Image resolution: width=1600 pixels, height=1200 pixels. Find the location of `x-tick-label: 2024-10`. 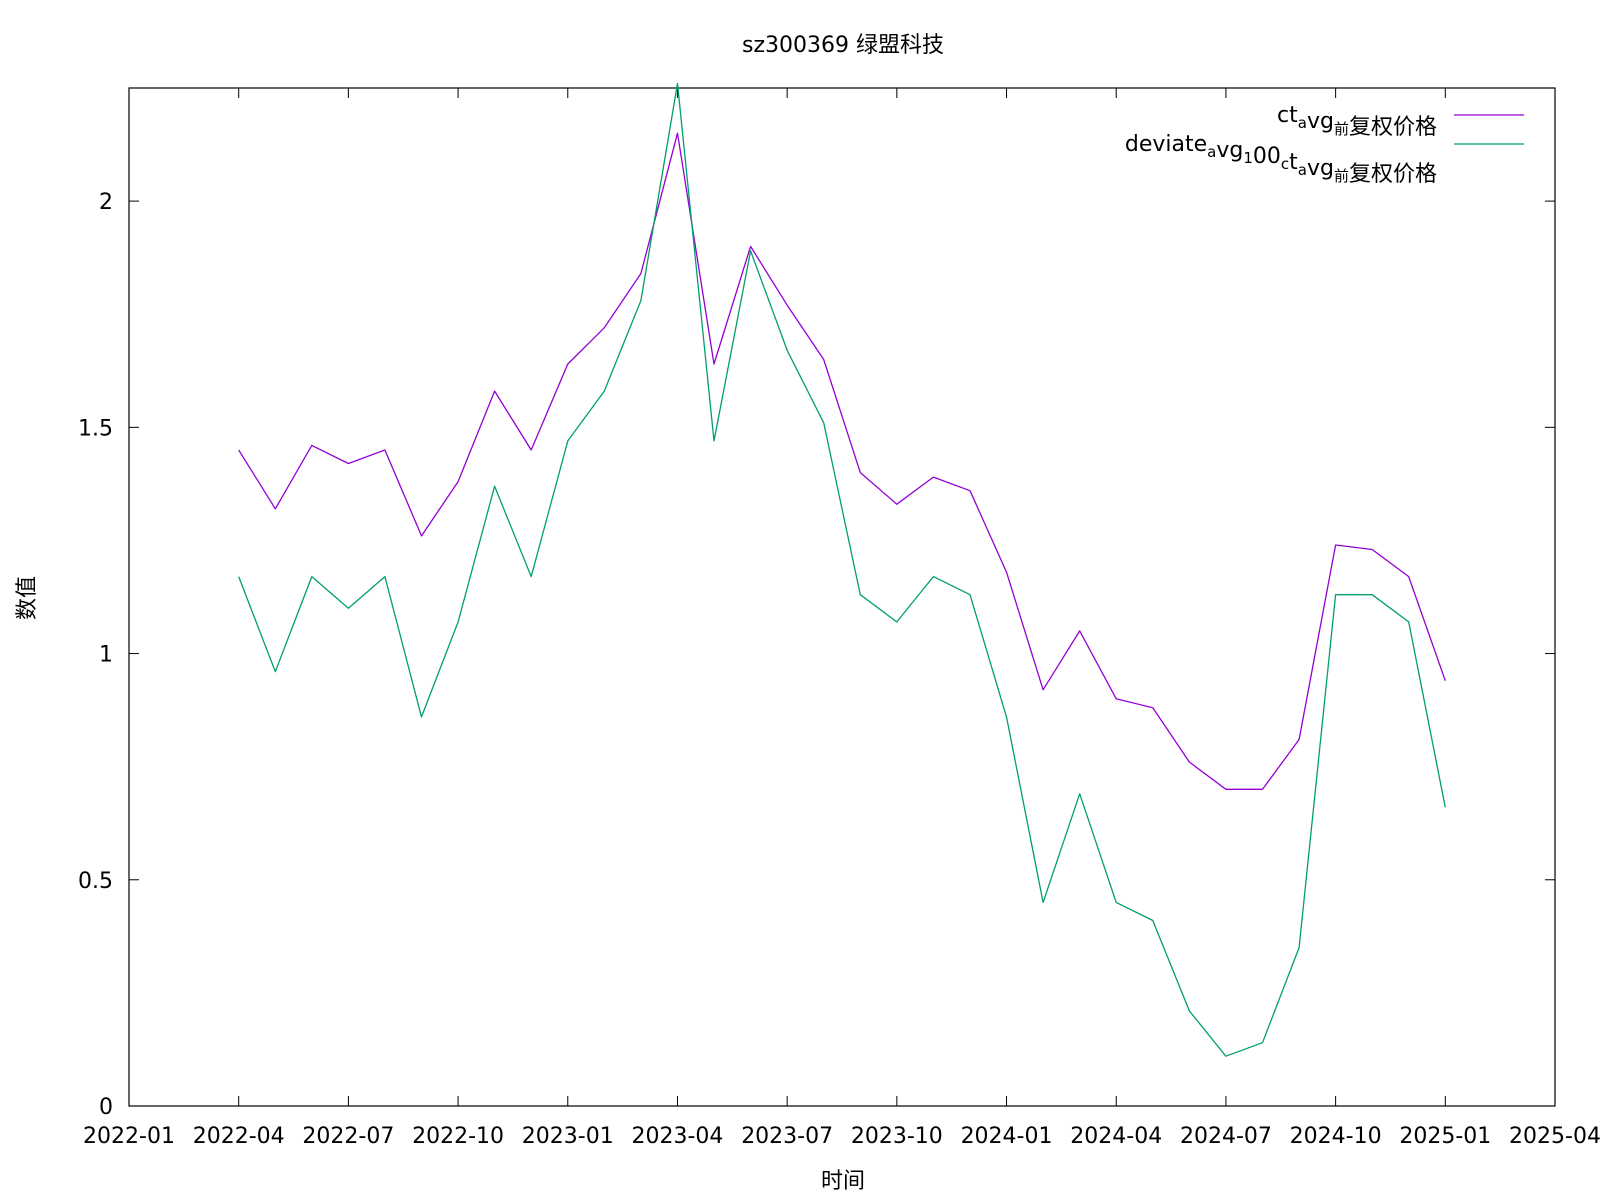

x-tick-label: 2024-10 is located at coordinates (1336, 1136).